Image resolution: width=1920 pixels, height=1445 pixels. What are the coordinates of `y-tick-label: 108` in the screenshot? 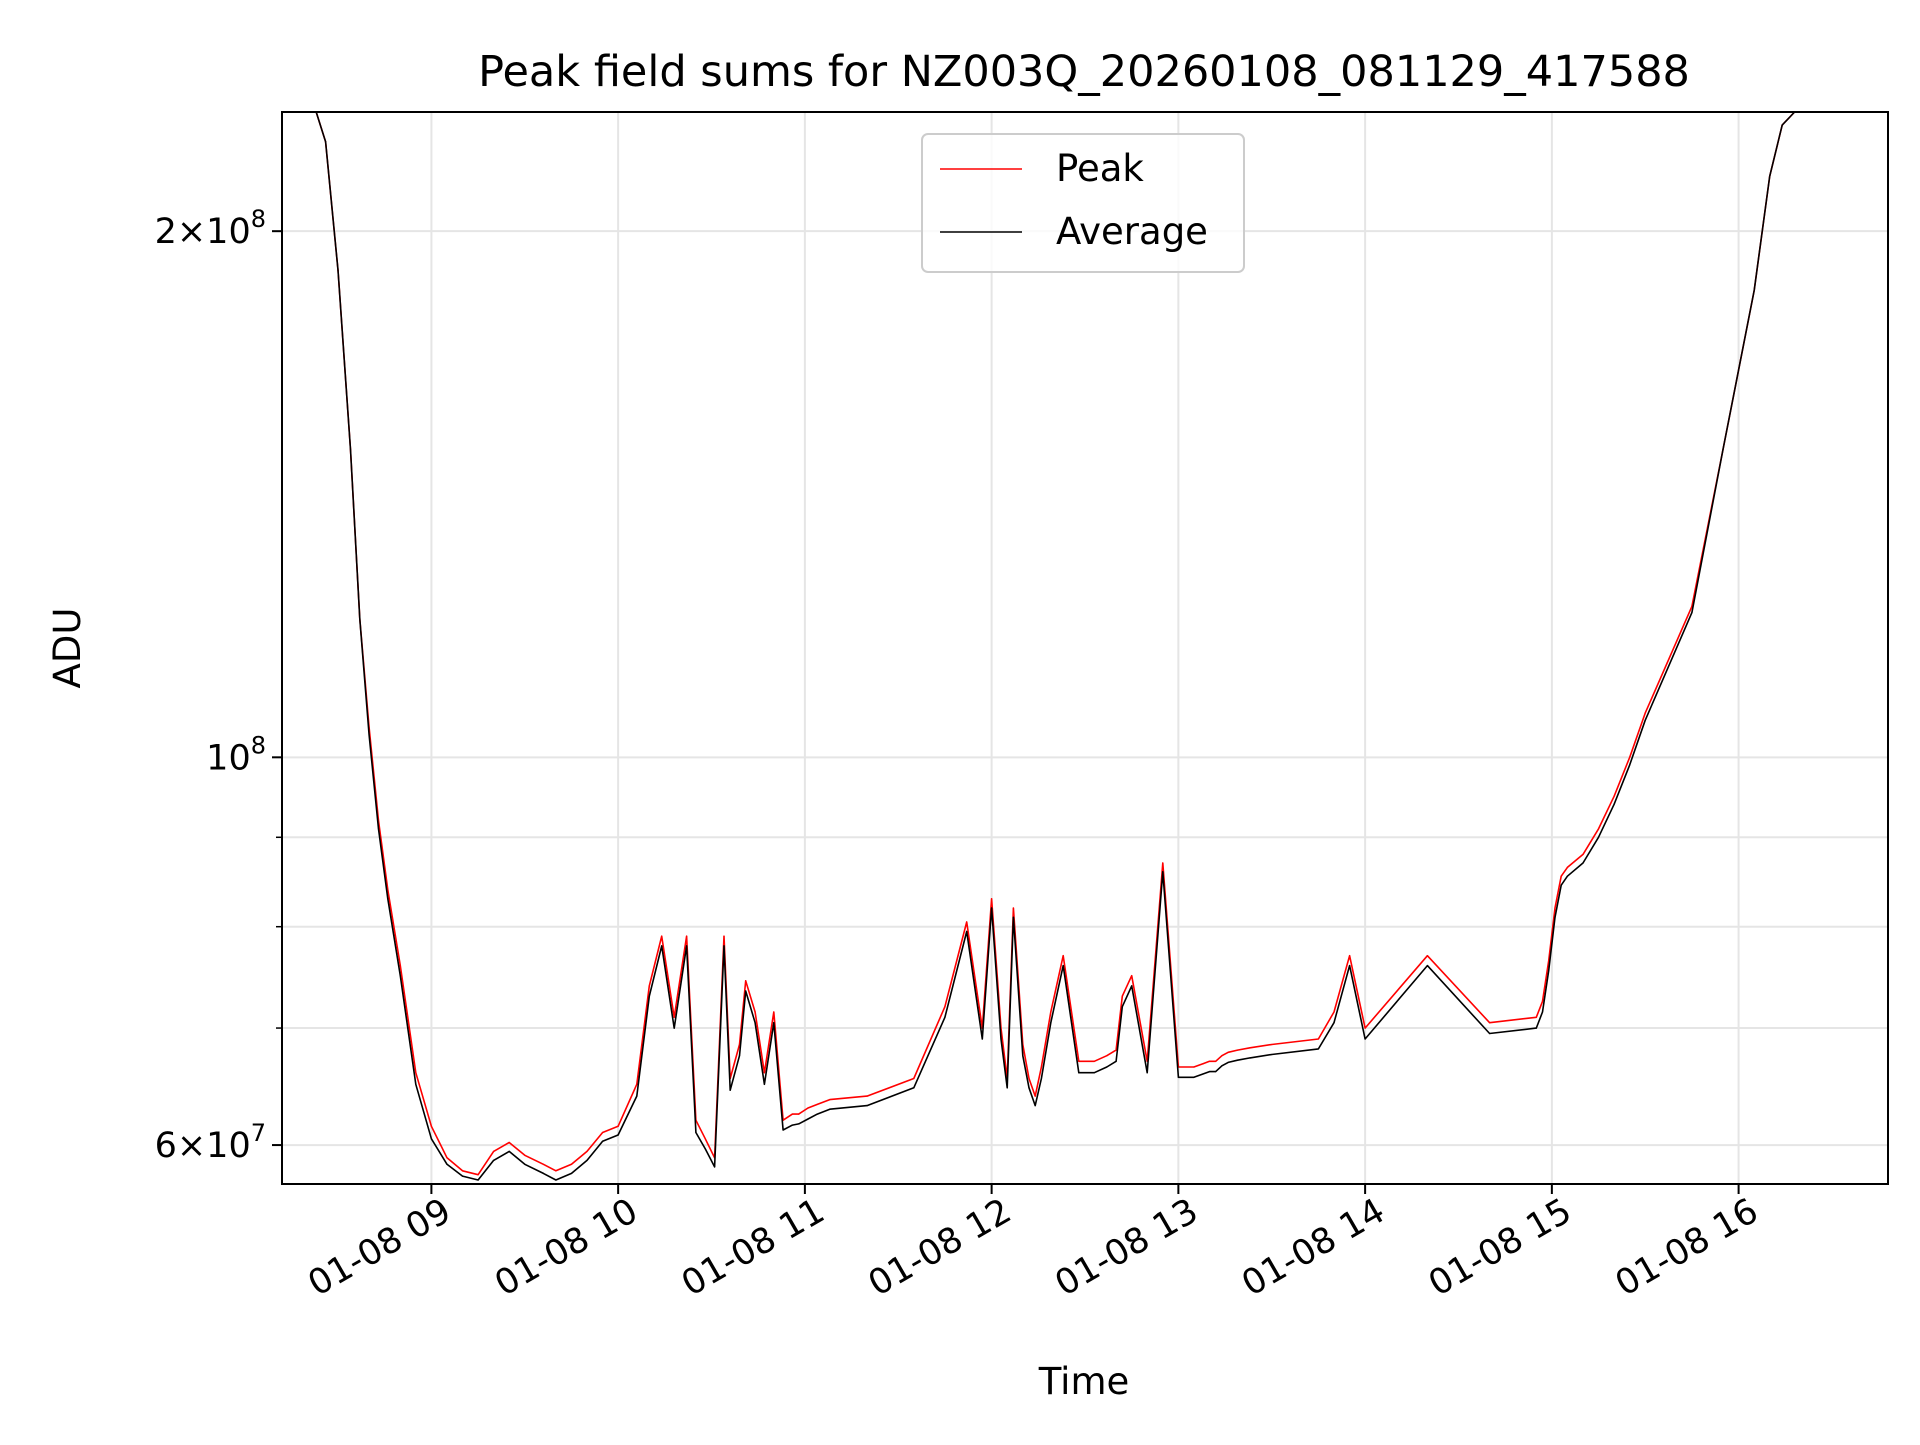 It's located at (236, 754).